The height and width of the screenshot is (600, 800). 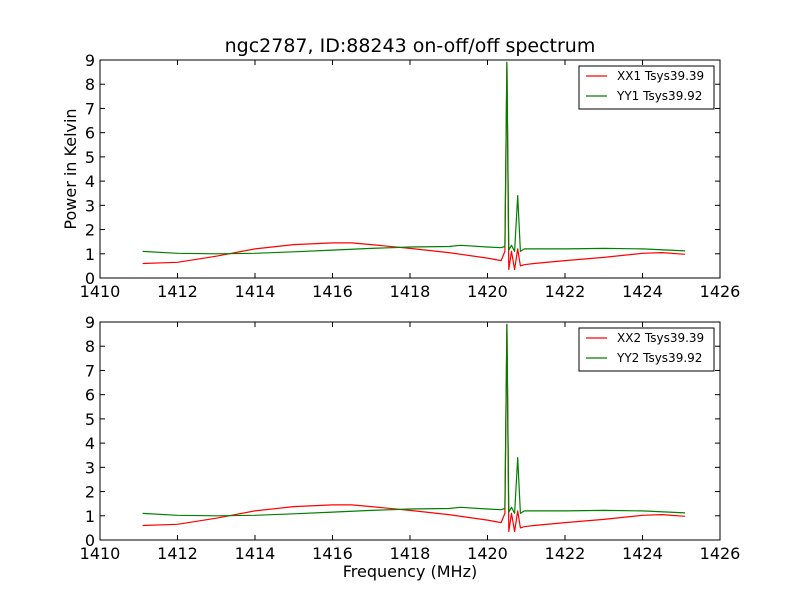 What do you see at coordinates (410, 46) in the screenshot?
I see `chart-title: ngc2787, ID:88243 on-off/off spectrum` at bounding box center [410, 46].